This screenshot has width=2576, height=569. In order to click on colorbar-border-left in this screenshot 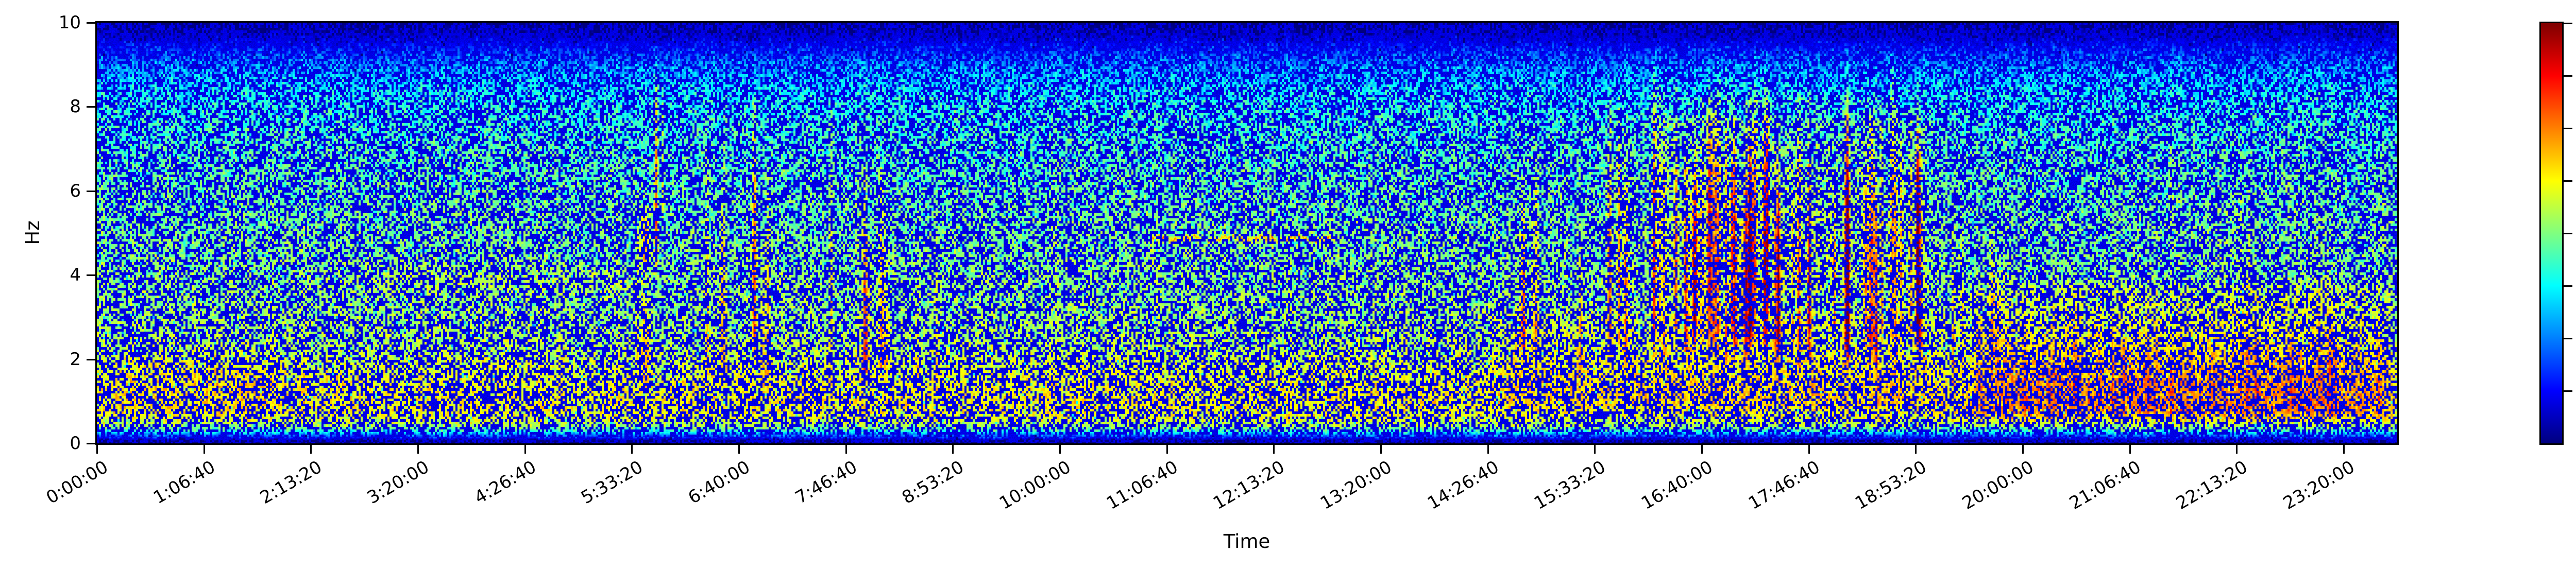, I will do `click(2540, 233)`.